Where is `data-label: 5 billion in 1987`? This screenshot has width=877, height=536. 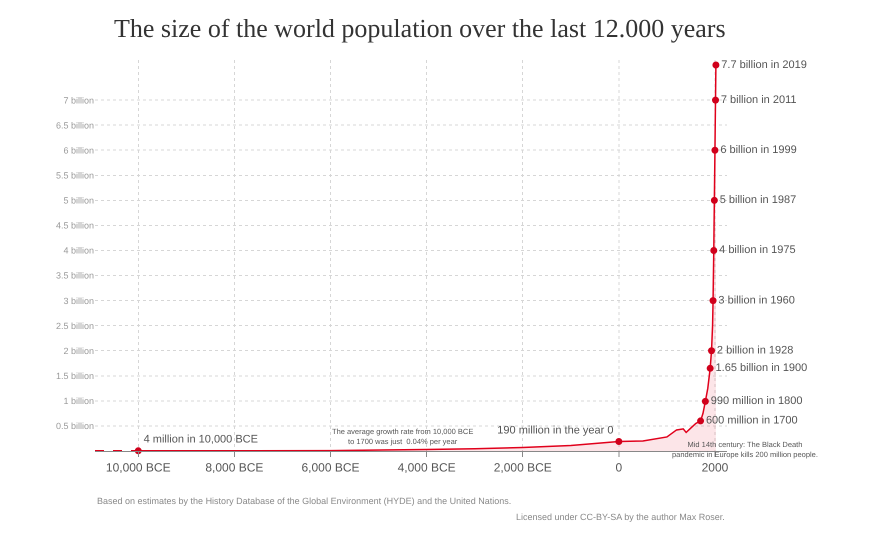 data-label: 5 billion in 1987 is located at coordinates (758, 200).